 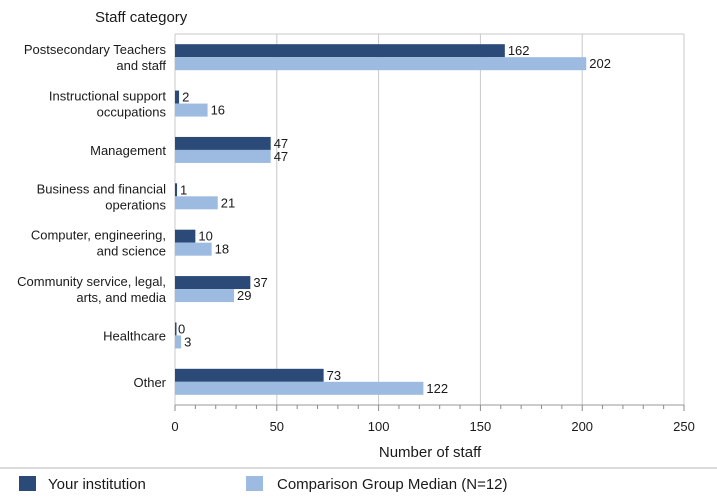 What do you see at coordinates (97, 484) in the screenshot?
I see `legend-label-institution: Your institution` at bounding box center [97, 484].